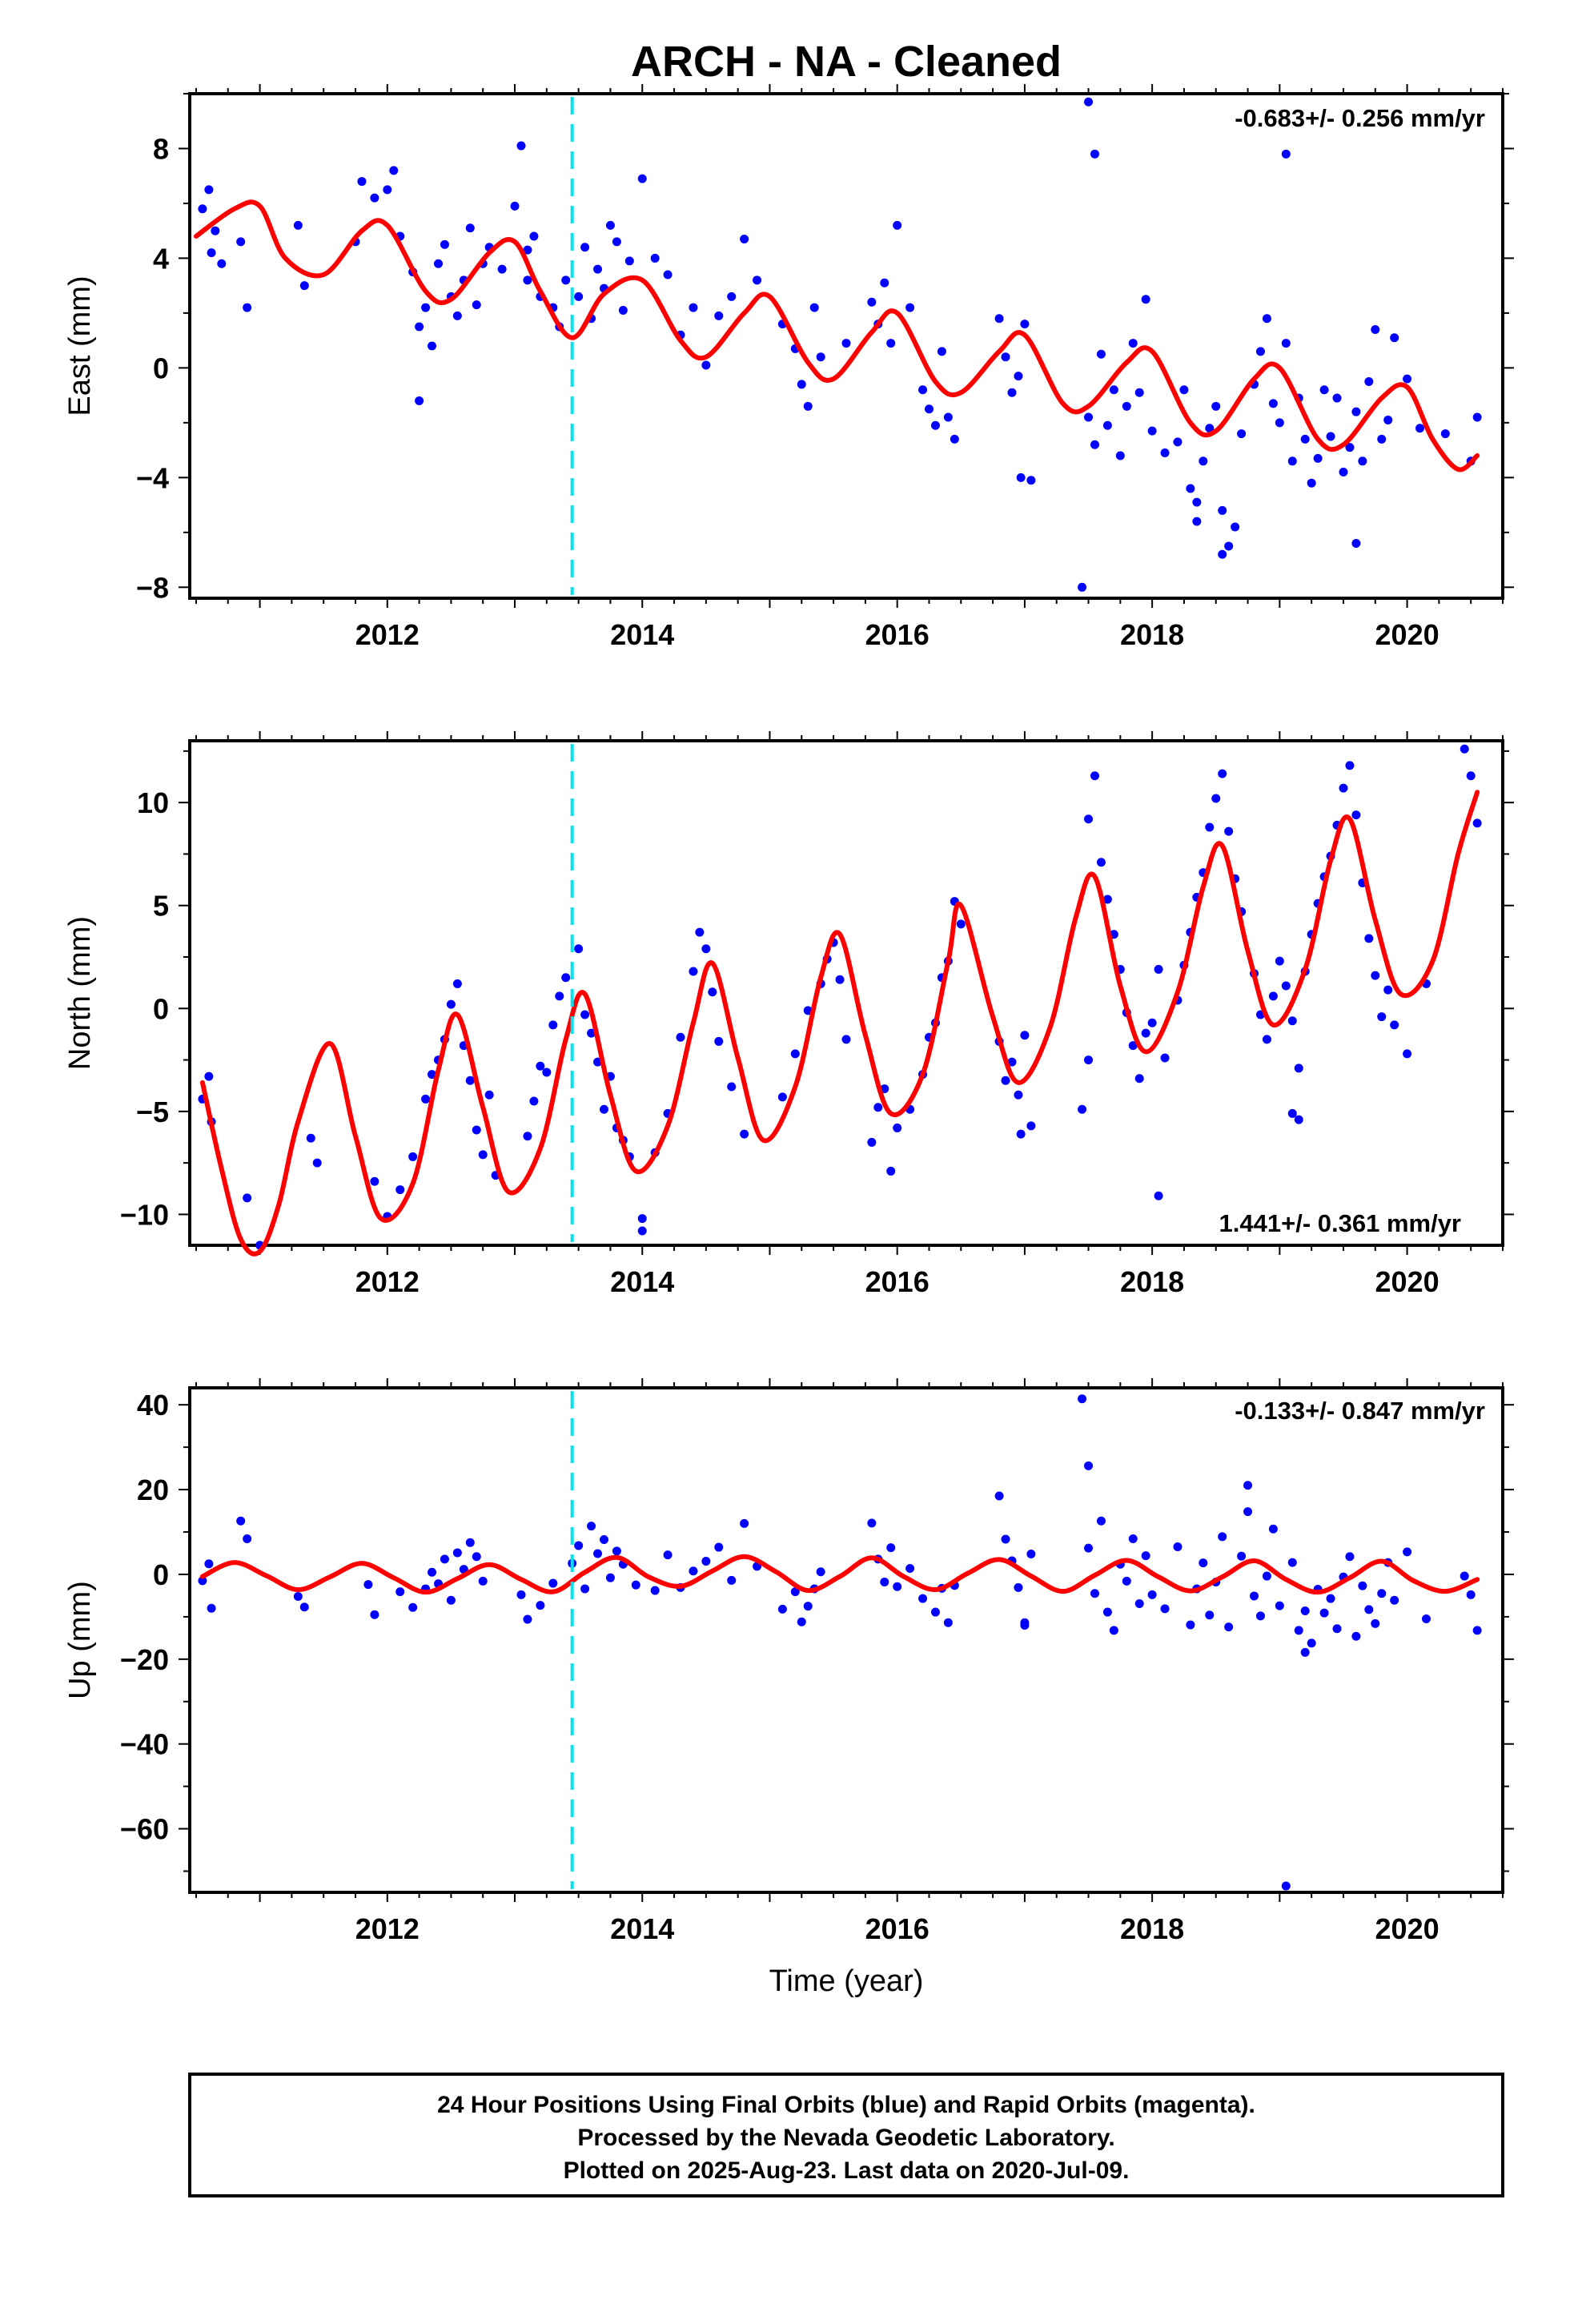 The width and height of the screenshot is (1582, 2324). I want to click on up-y-tick-label: −60, so click(144, 1830).